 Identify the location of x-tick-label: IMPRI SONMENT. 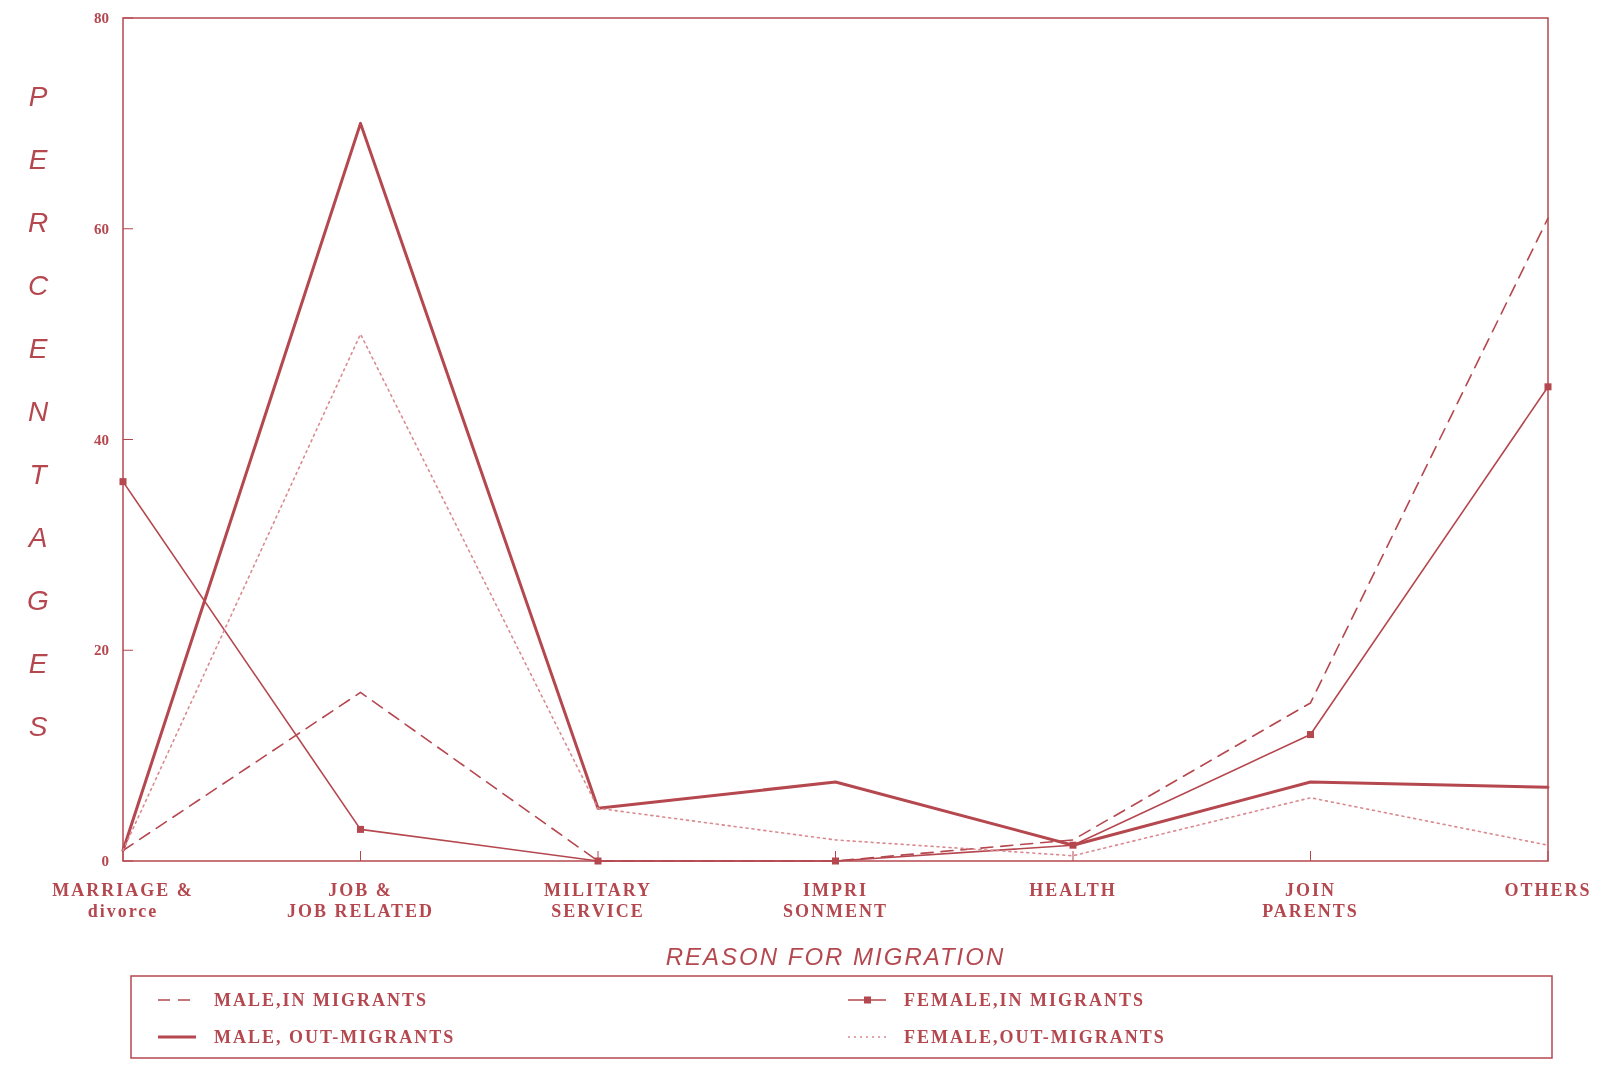
(835, 900).